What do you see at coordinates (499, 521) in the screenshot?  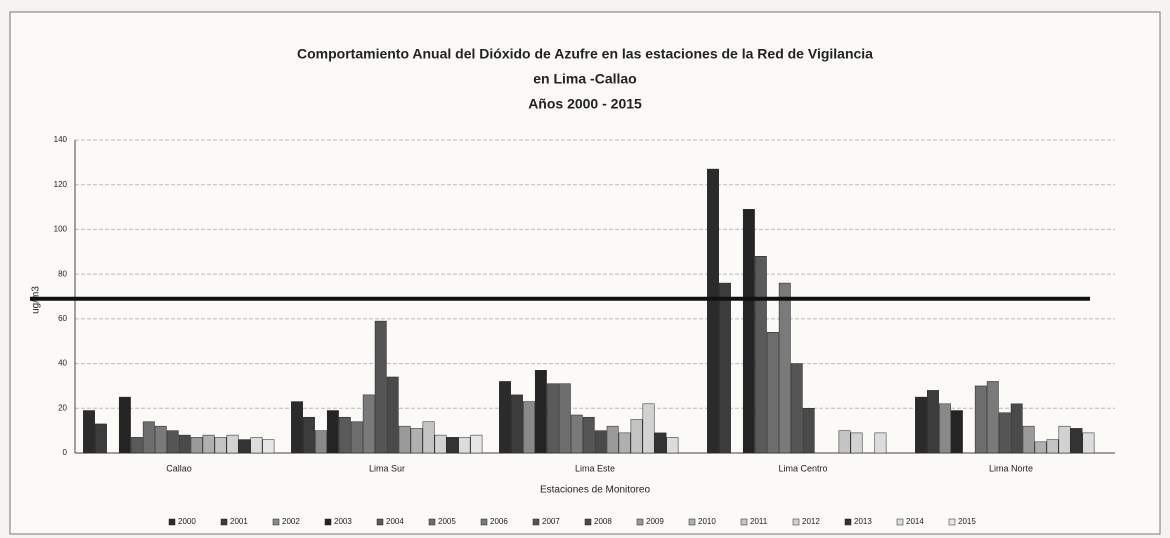 I see `legend-label: 2006` at bounding box center [499, 521].